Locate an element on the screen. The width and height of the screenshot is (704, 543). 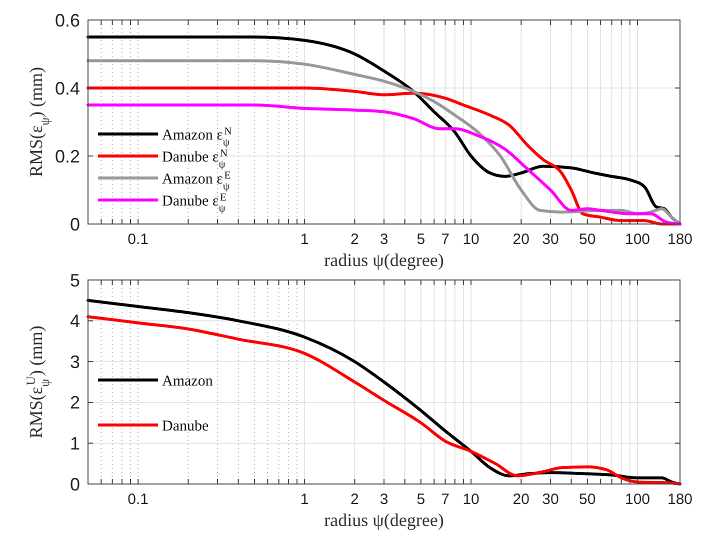
y-tick-label: 5 is located at coordinates (75, 280).